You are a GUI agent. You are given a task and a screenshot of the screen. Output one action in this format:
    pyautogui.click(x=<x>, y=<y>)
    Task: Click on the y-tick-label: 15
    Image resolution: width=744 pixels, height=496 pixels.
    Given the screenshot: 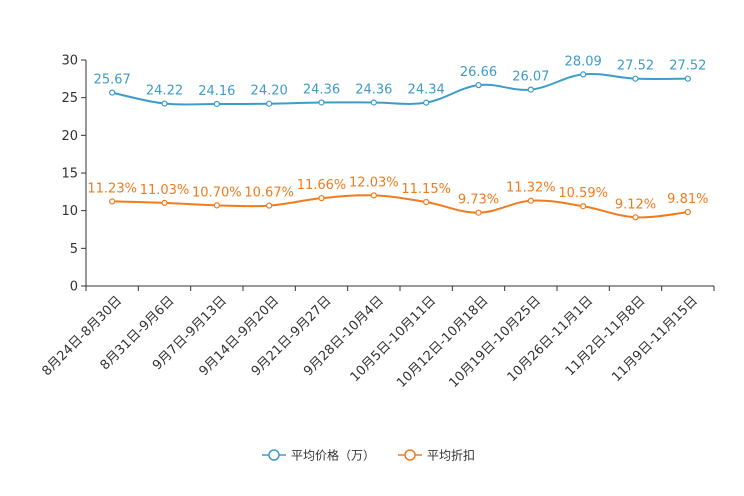 What is the action you would take?
    pyautogui.click(x=69, y=174)
    